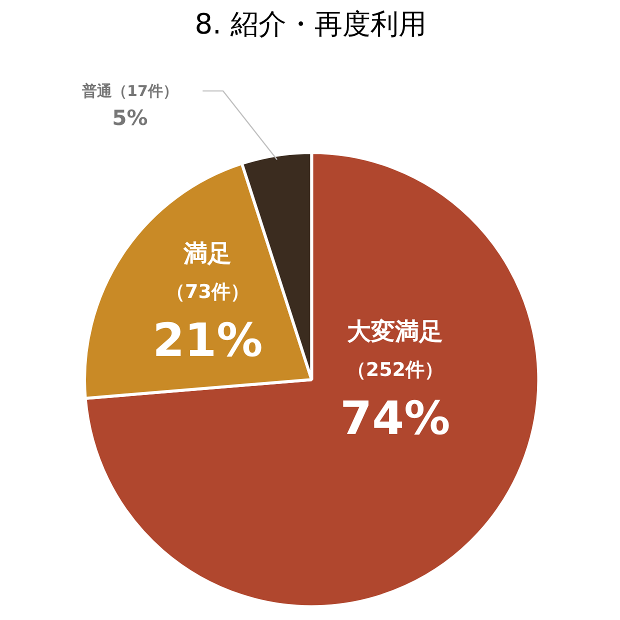  Describe the element at coordinates (395, 332) in the screenshot. I see `slice-label: 大変満足` at that location.